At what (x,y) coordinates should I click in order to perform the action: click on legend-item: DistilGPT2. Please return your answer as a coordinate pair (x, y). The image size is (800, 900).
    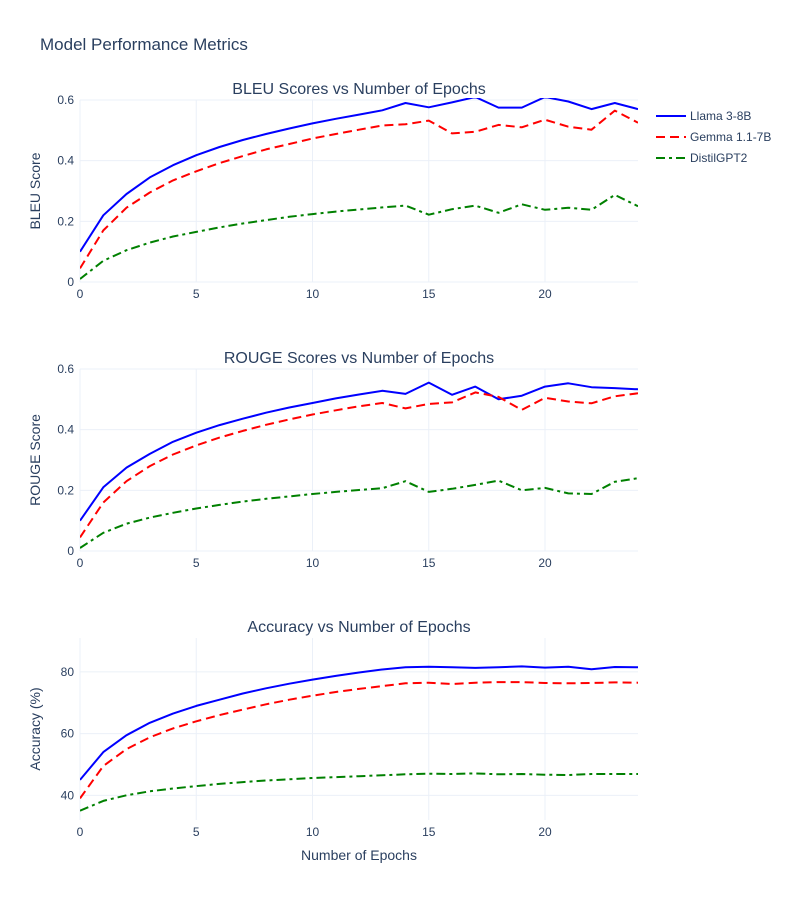
    Looking at the image, I should click on (702, 158).